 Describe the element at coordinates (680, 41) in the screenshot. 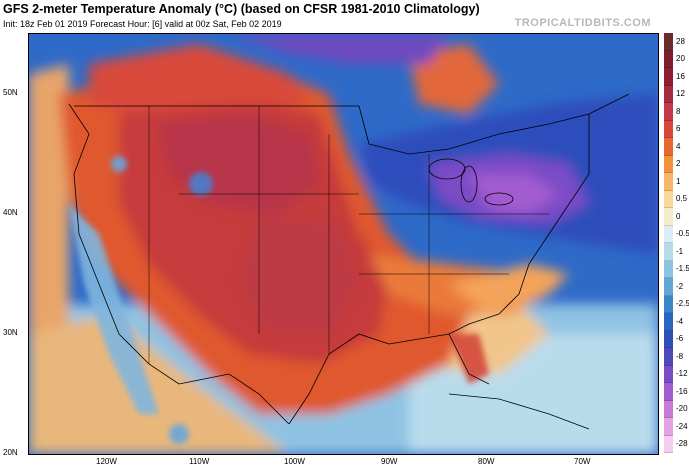

I see `color-scale-label: 28` at that location.